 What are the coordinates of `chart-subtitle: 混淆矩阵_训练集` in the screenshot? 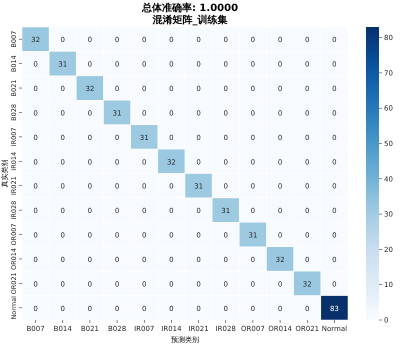 It's located at (190, 20).